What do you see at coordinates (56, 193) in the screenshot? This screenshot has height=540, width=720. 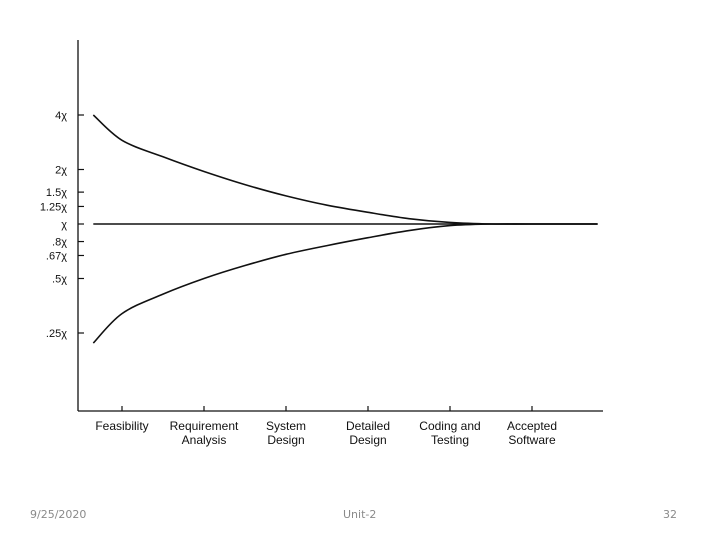 I see `y-tick-label: 1.5χ` at bounding box center [56, 193].